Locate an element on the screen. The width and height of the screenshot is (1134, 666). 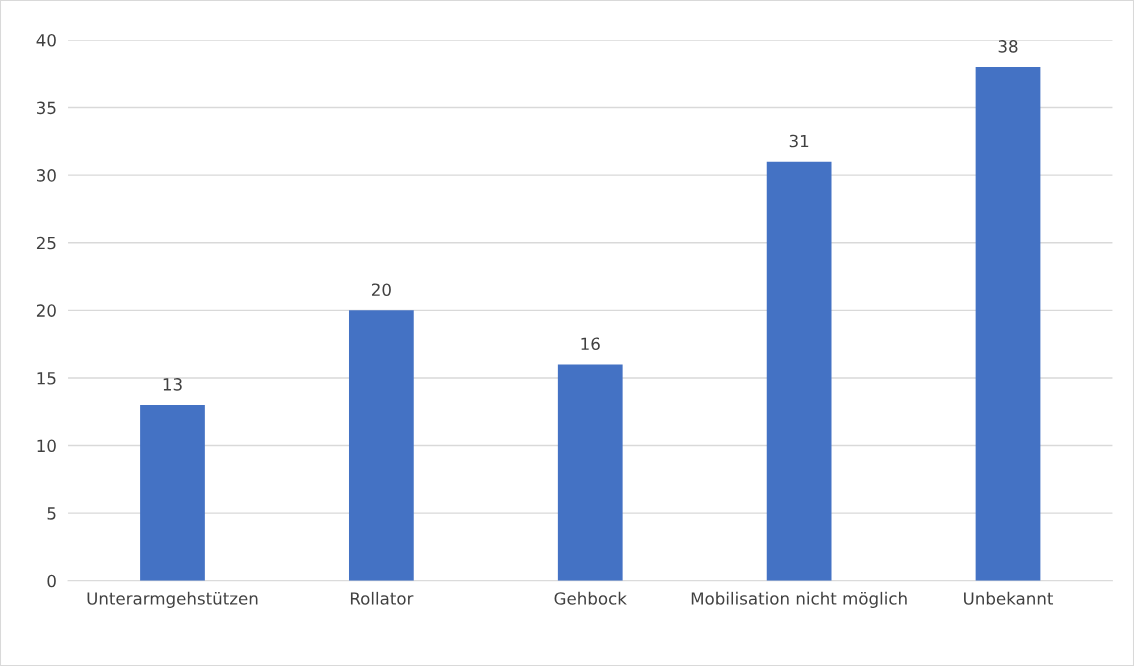
y-tick-label: 20 is located at coordinates (46, 310).